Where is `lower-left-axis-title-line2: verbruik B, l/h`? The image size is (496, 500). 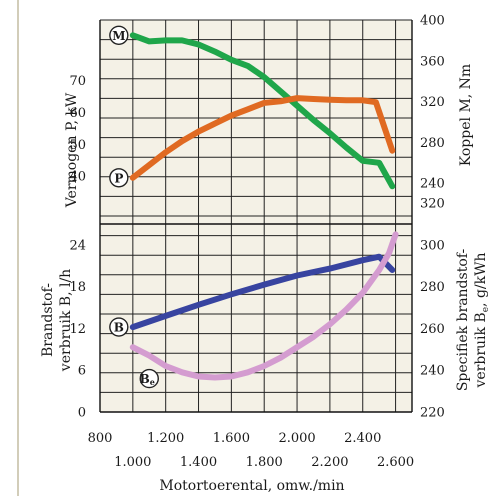 lower-left-axis-title-line2: verbruik B, l/h is located at coordinates (66, 320).